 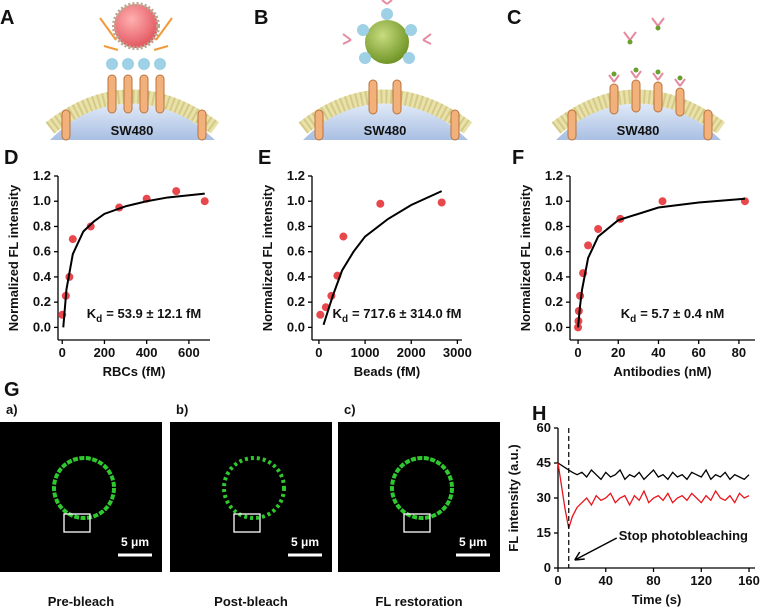 I want to click on image-label: c), so click(x=350, y=409).